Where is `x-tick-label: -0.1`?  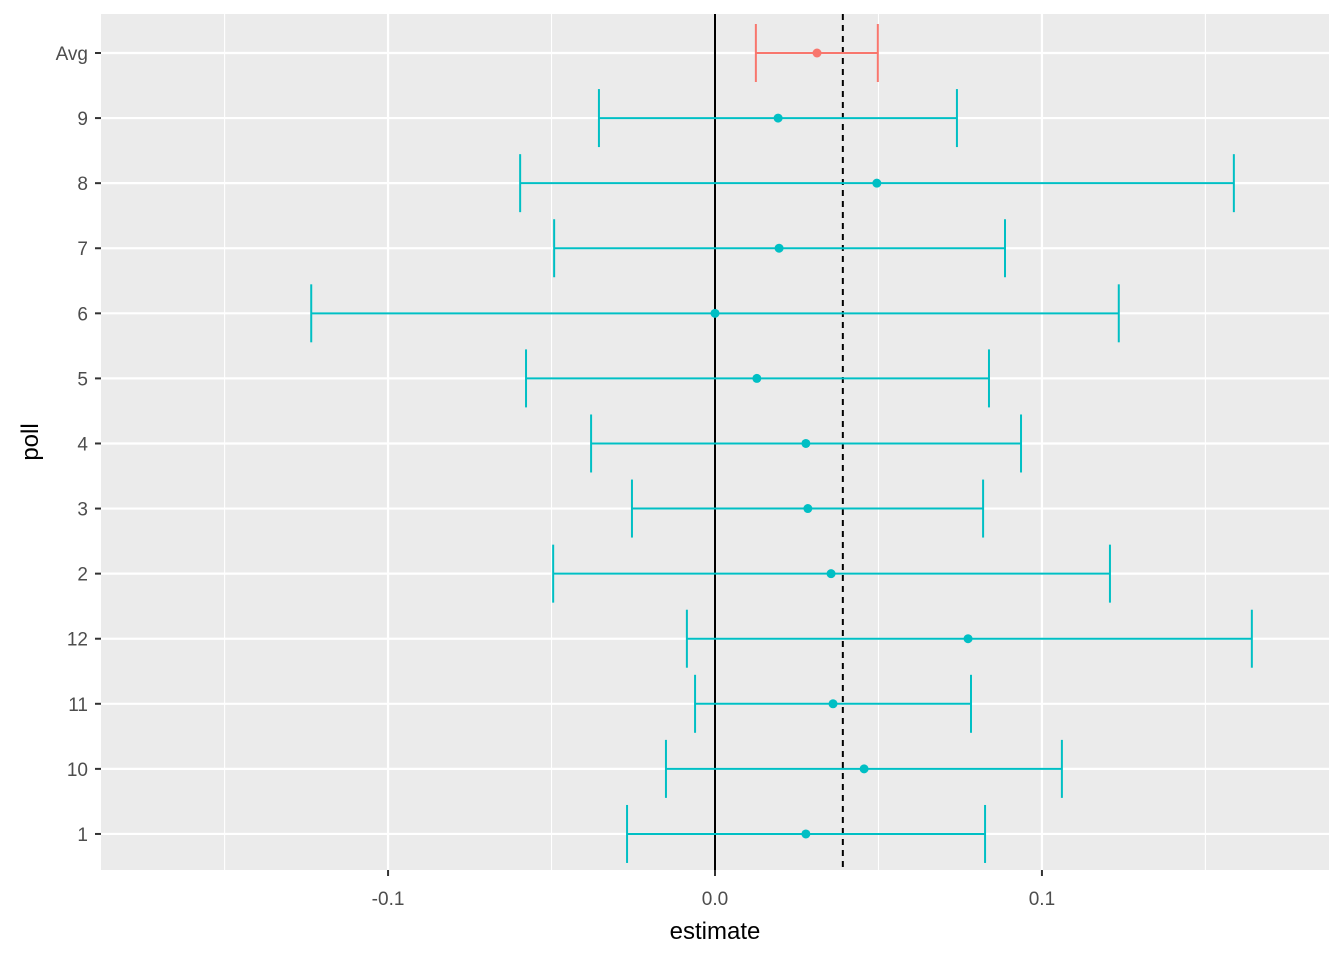
x-tick-label: -0.1 is located at coordinates (388, 899).